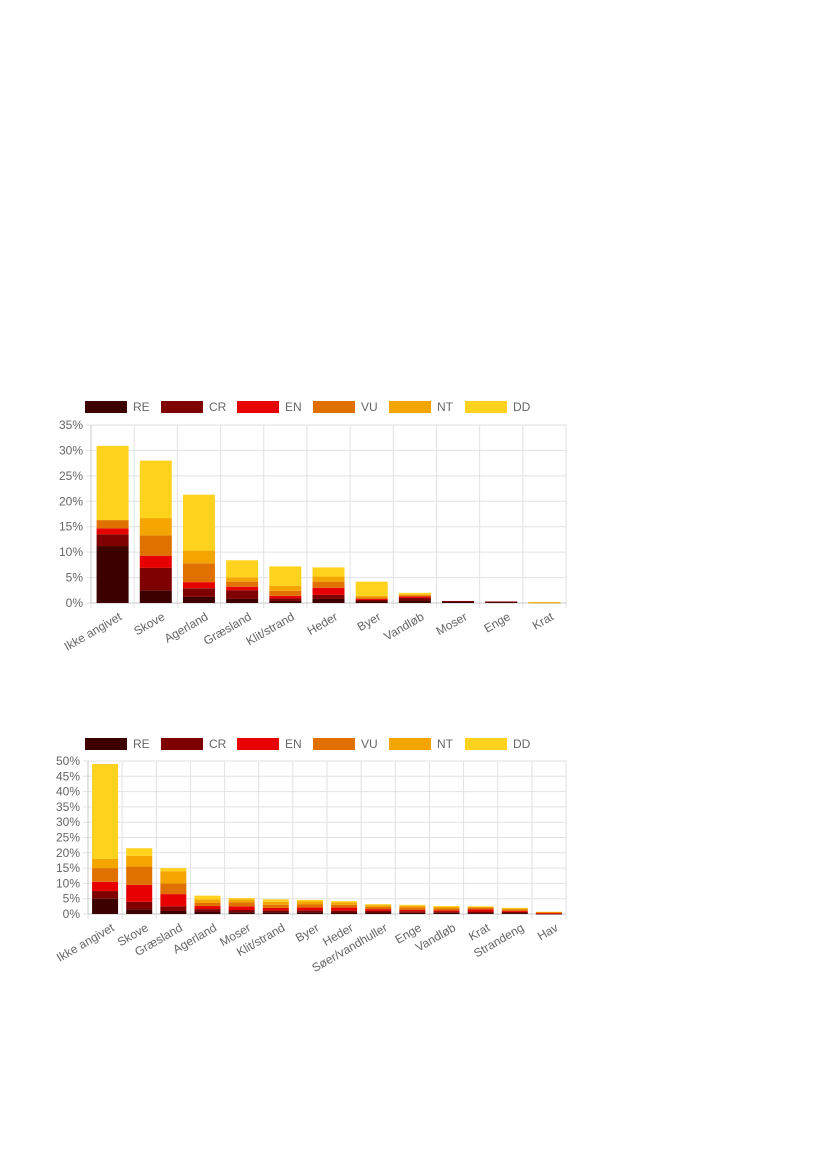 The image size is (826, 1169). What do you see at coordinates (258, 744) in the screenshot?
I see `legend-swatch-en` at bounding box center [258, 744].